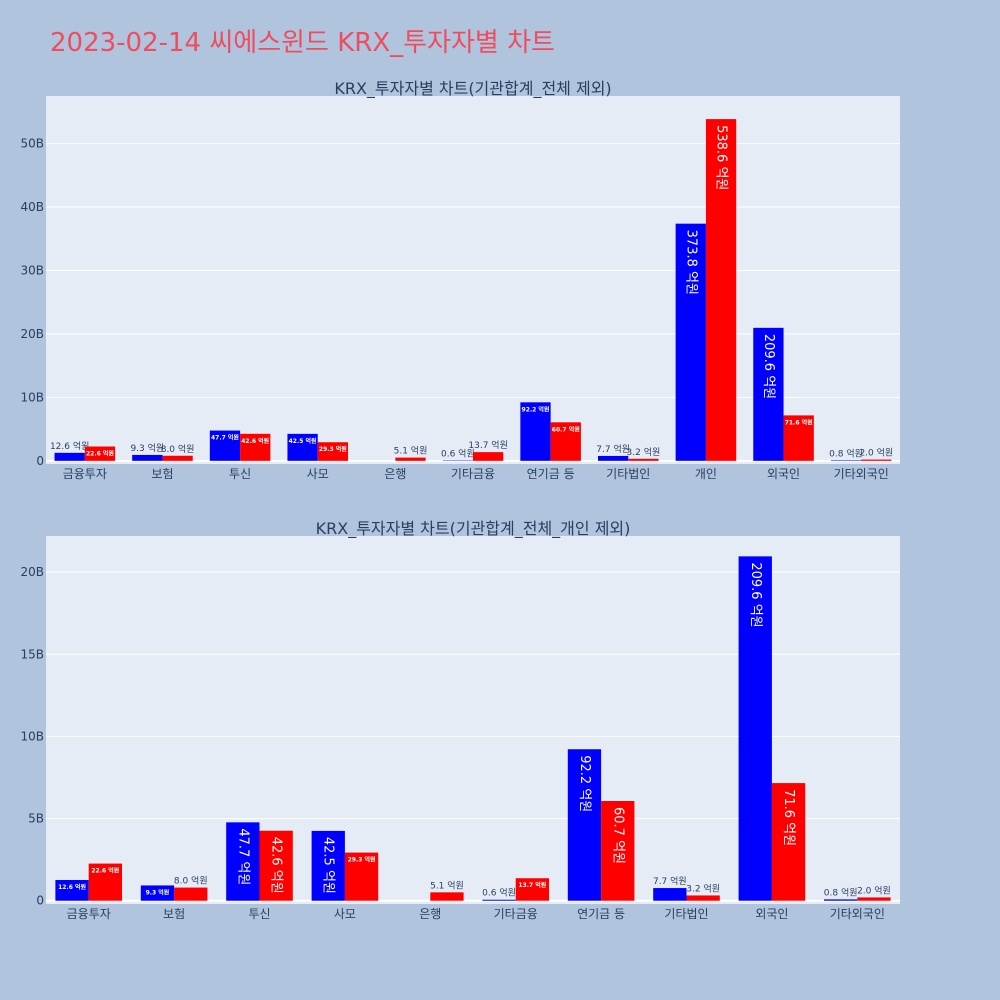  Describe the element at coordinates (302, 43) in the screenshot. I see `page-title: 2023-02-14 씨에스윈드 KRX_투자자별 차트` at that location.